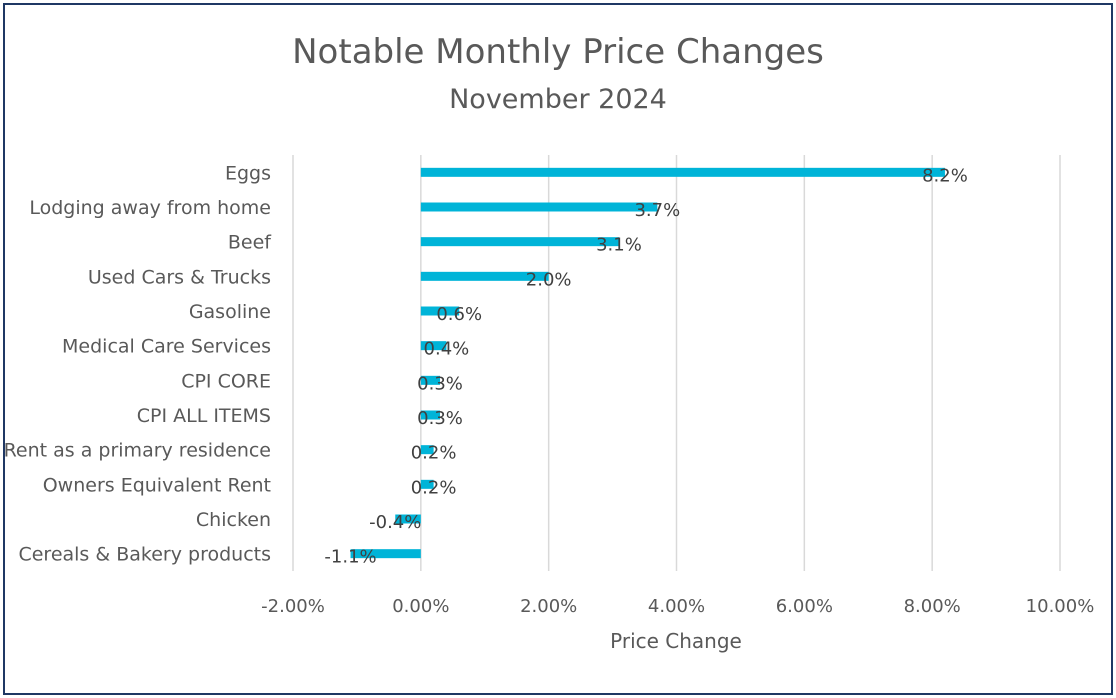  Describe the element at coordinates (932, 606) in the screenshot. I see `x-tick-label: 8.00%` at that location.